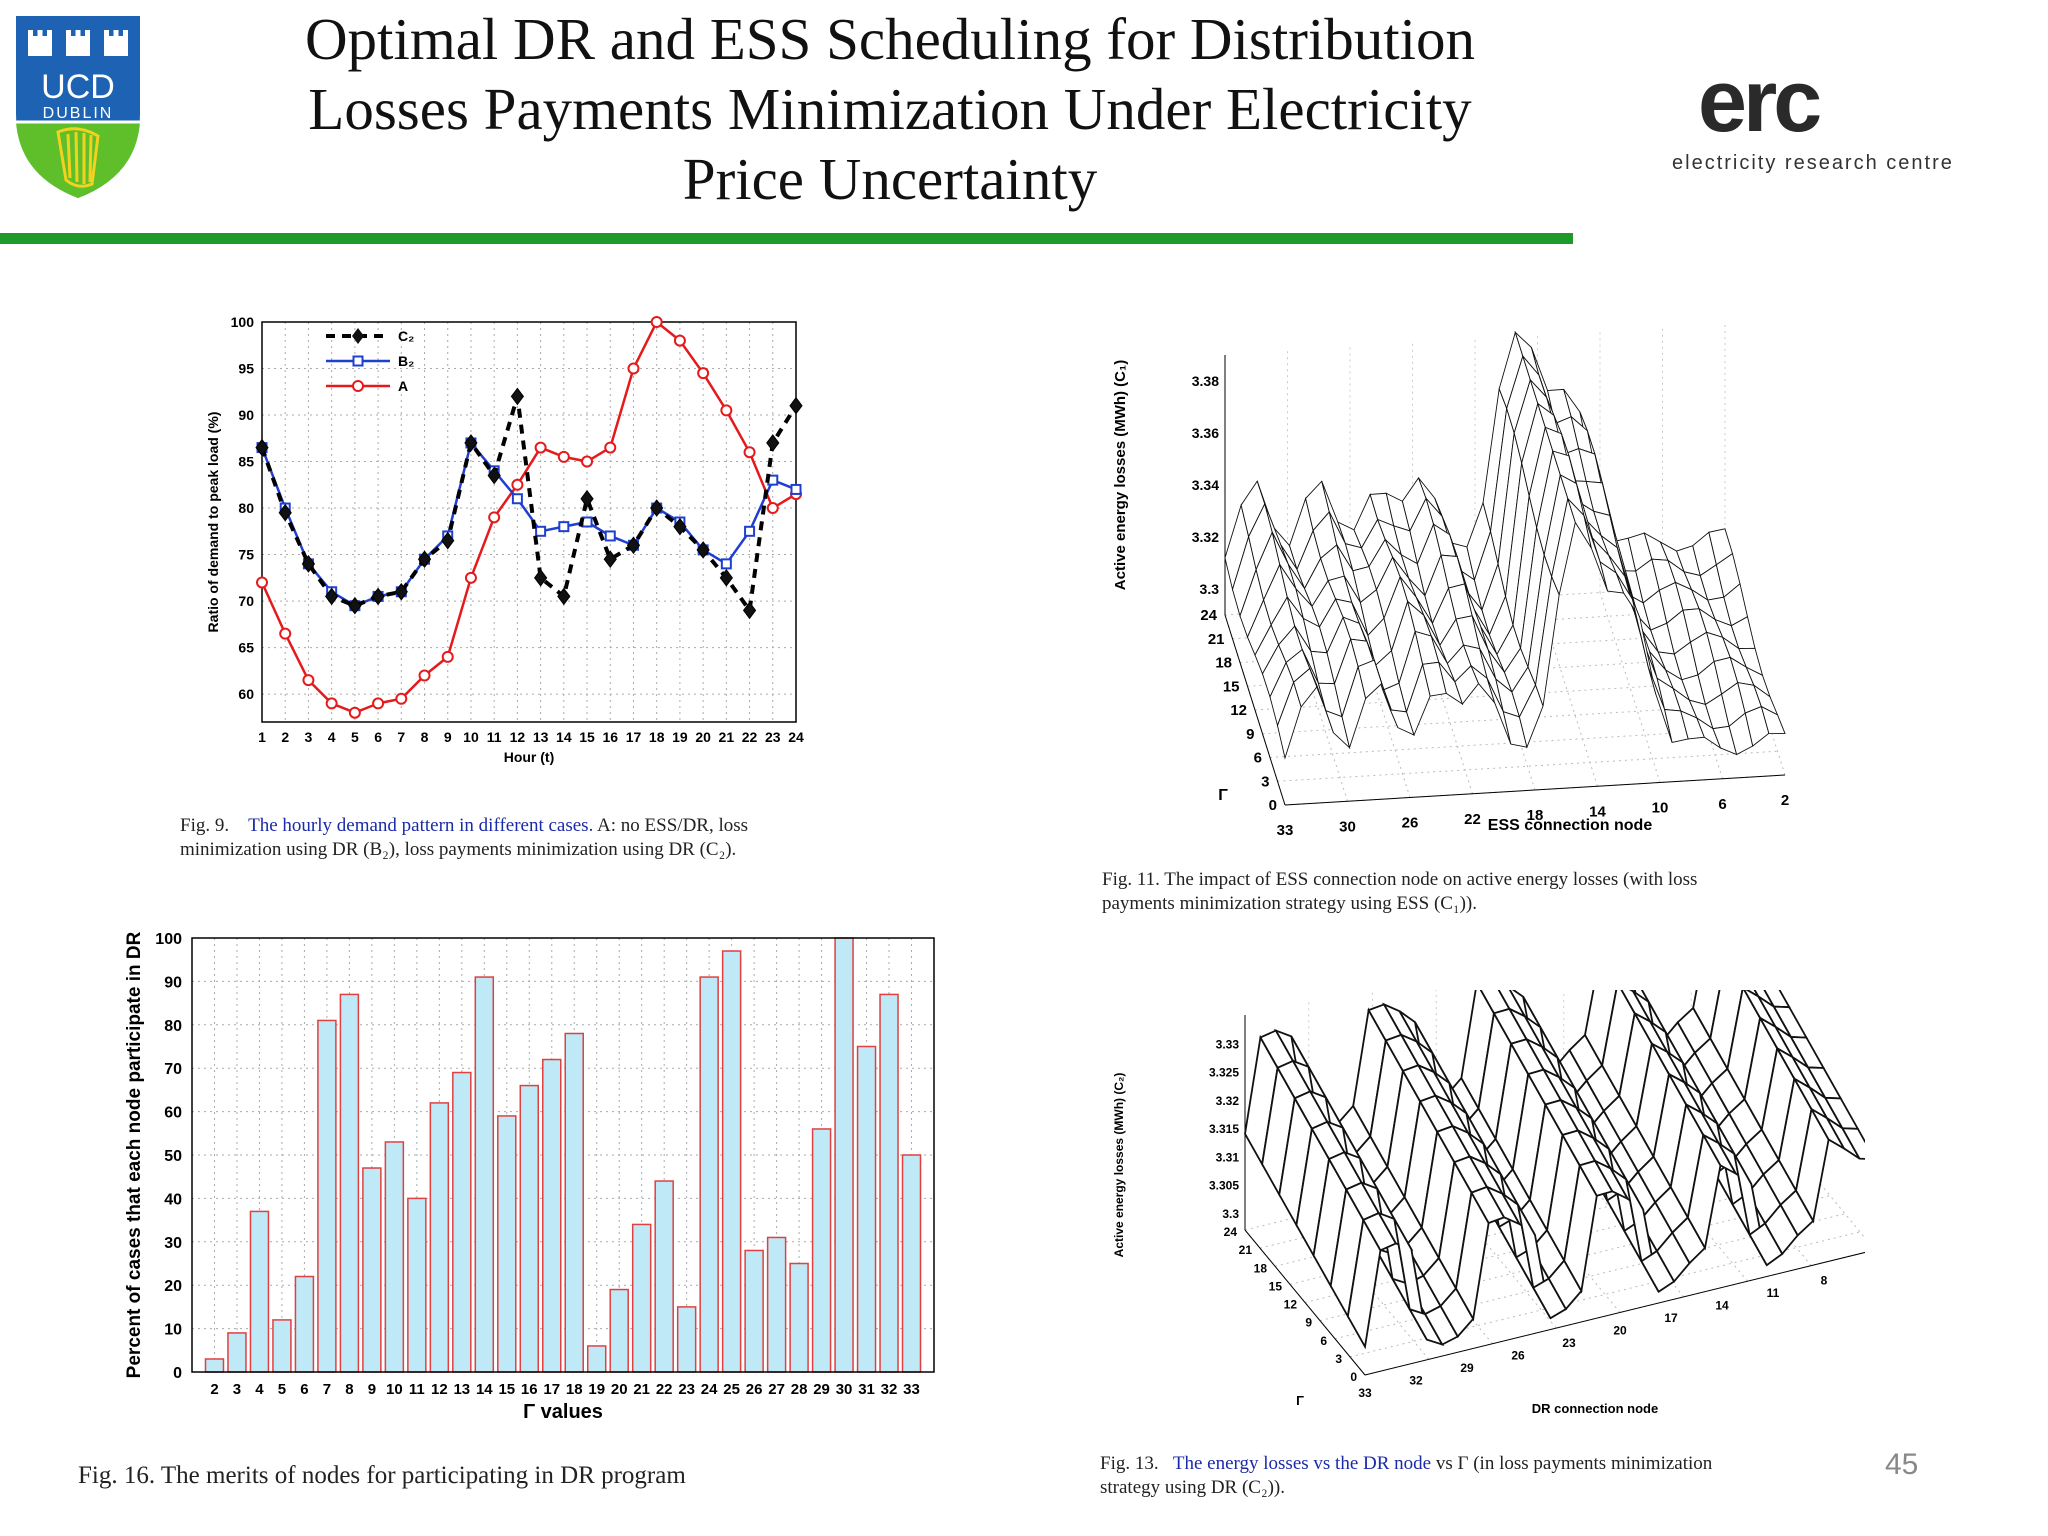  What do you see at coordinates (406, 361) in the screenshot?
I see `legend-label: B₂` at bounding box center [406, 361].